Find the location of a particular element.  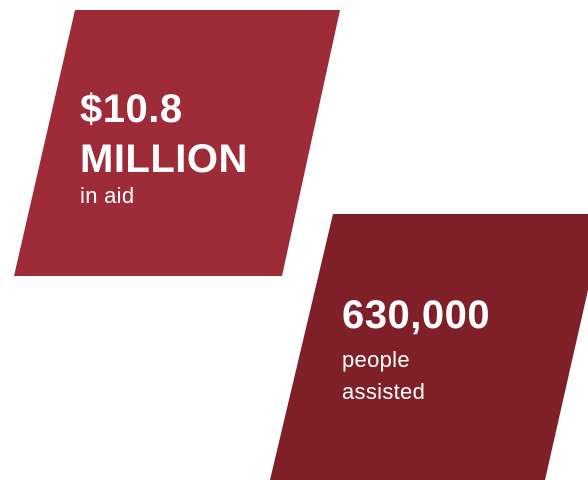

aid-caption: in aid is located at coordinates (107, 195).